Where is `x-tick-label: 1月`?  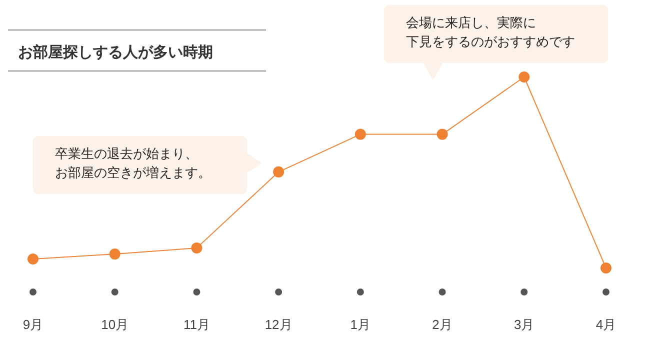
x-tick-label: 1月 is located at coordinates (360, 324).